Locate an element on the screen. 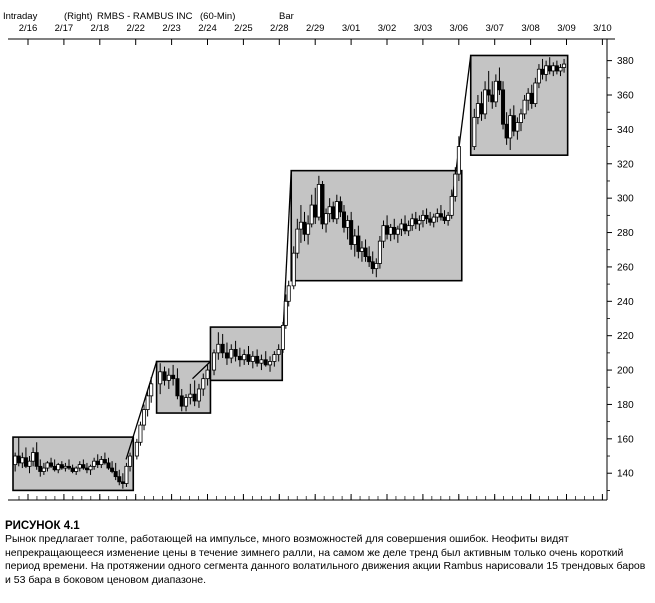 The image size is (655, 603). date-label: 3/01 is located at coordinates (351, 28).